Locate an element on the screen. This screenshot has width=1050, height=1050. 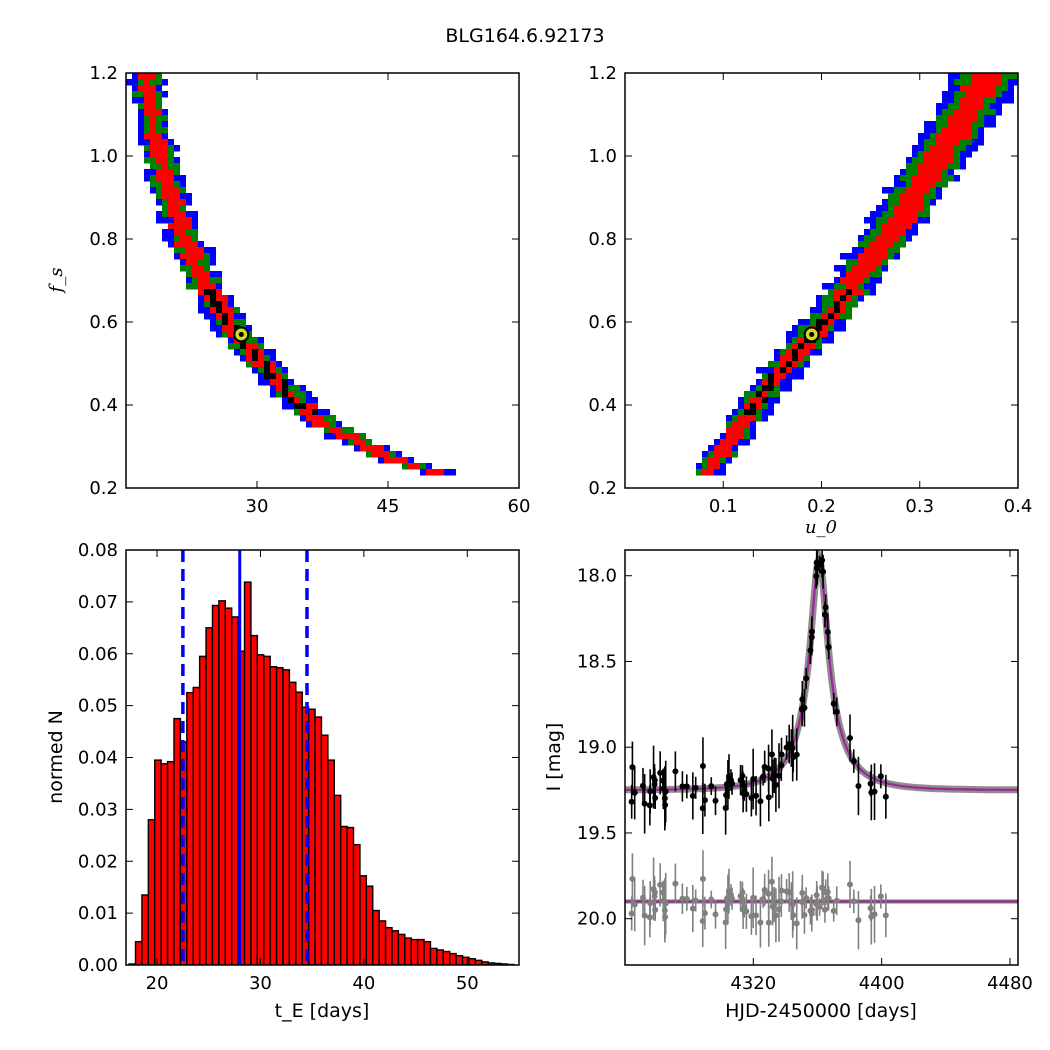
tl-xtick-label: 60 is located at coordinates (519, 506).